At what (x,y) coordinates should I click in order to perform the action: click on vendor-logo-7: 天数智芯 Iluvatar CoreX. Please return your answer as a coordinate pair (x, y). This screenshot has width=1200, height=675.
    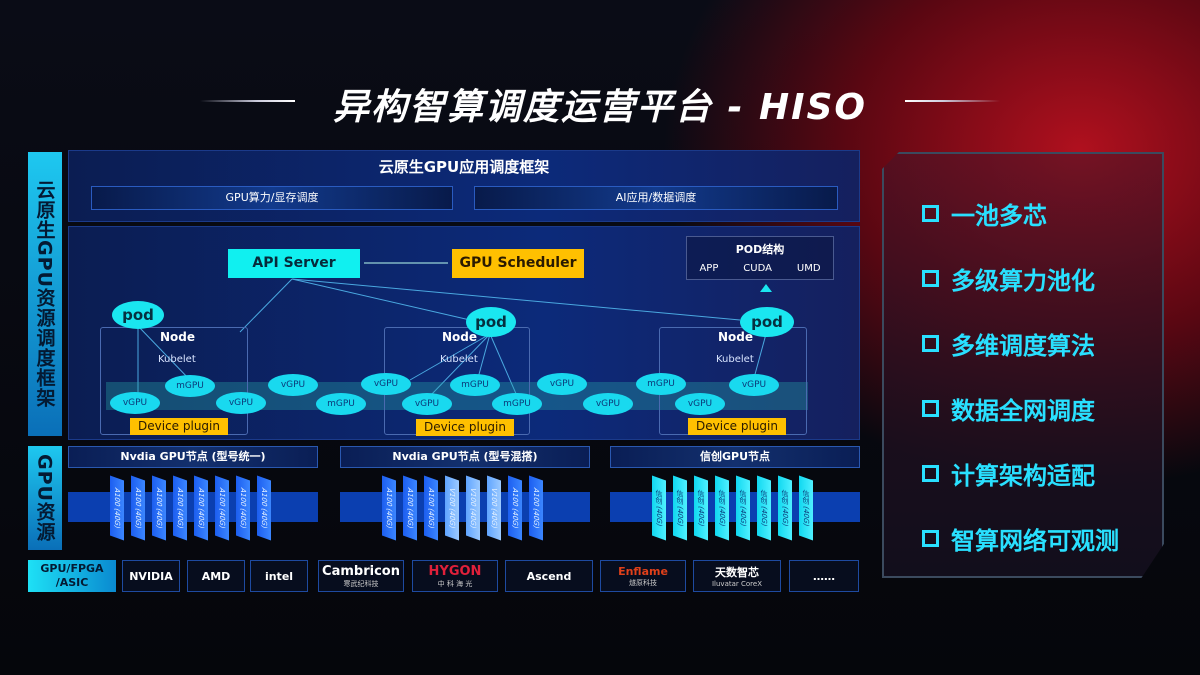
    Looking at the image, I should click on (737, 576).